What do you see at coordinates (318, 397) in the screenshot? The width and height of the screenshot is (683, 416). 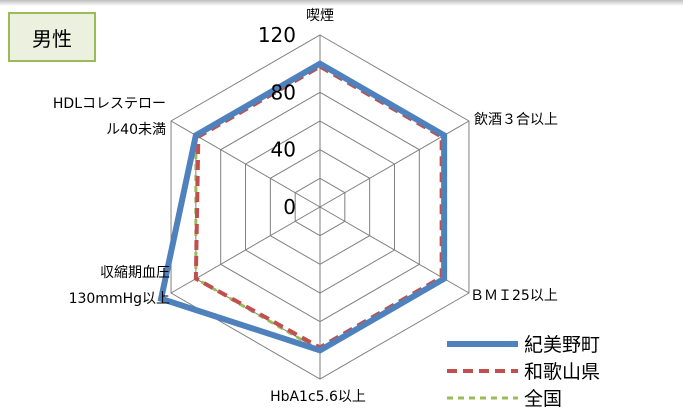 I see `axis-label: HbA1c5.6以上` at bounding box center [318, 397].